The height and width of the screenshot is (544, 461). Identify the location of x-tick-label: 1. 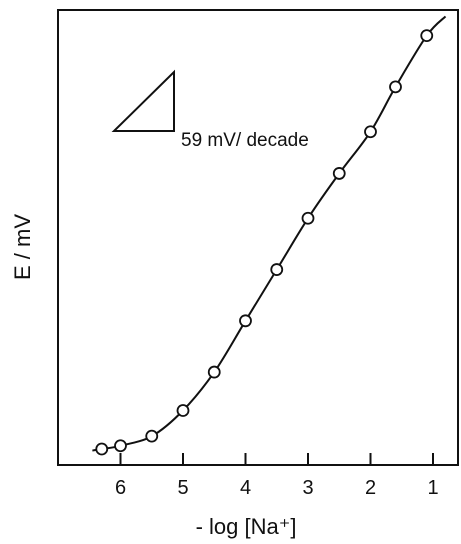
(432, 488).